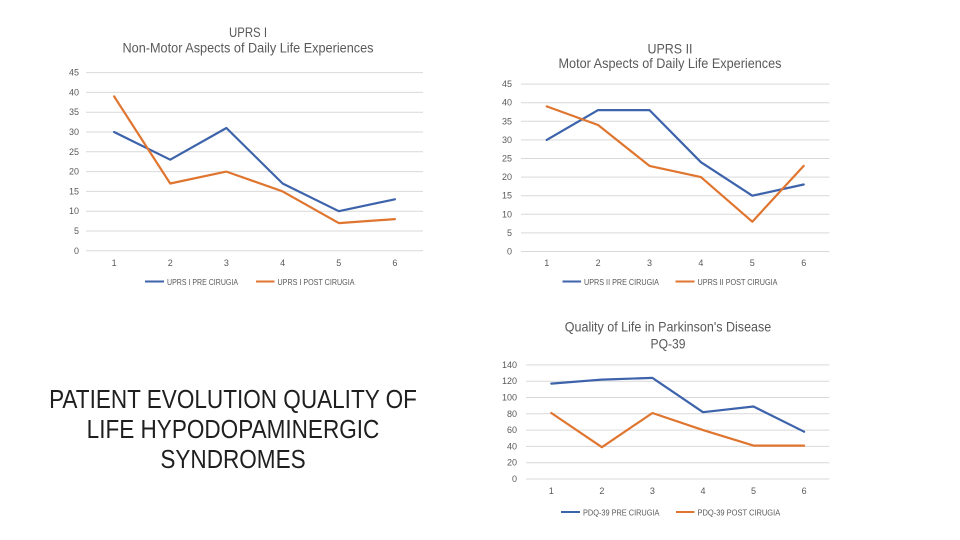  I want to click on svg-text:Quality of Life in Parkinson's: Quality of Life in Parkinson's Disease, so click(668, 327).